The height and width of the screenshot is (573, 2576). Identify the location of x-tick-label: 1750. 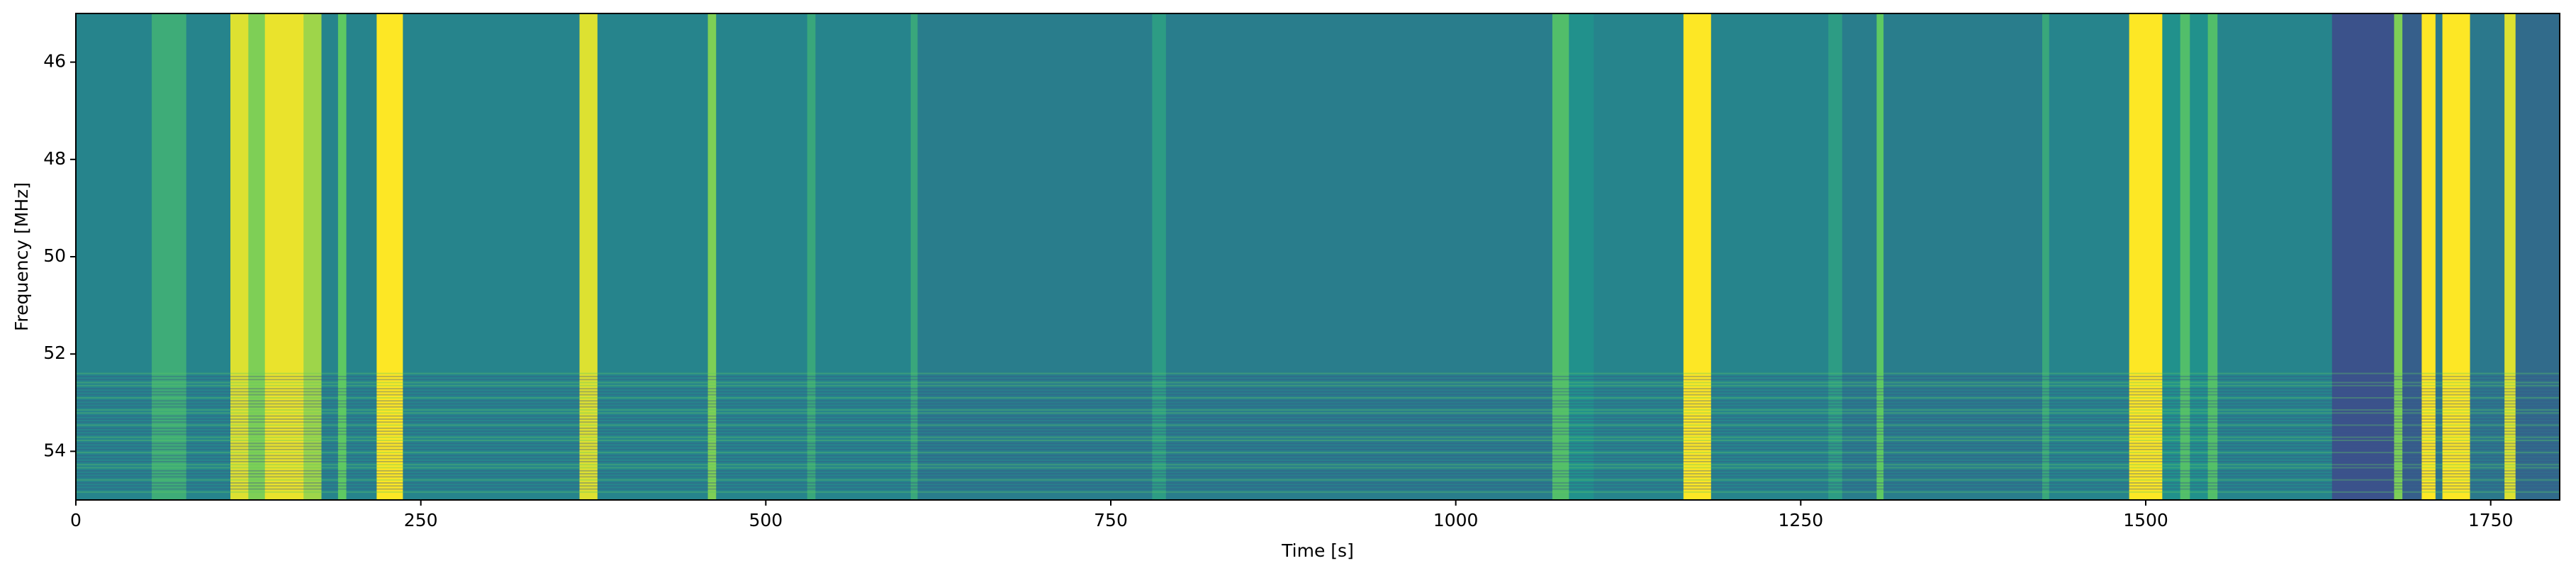
(2491, 520).